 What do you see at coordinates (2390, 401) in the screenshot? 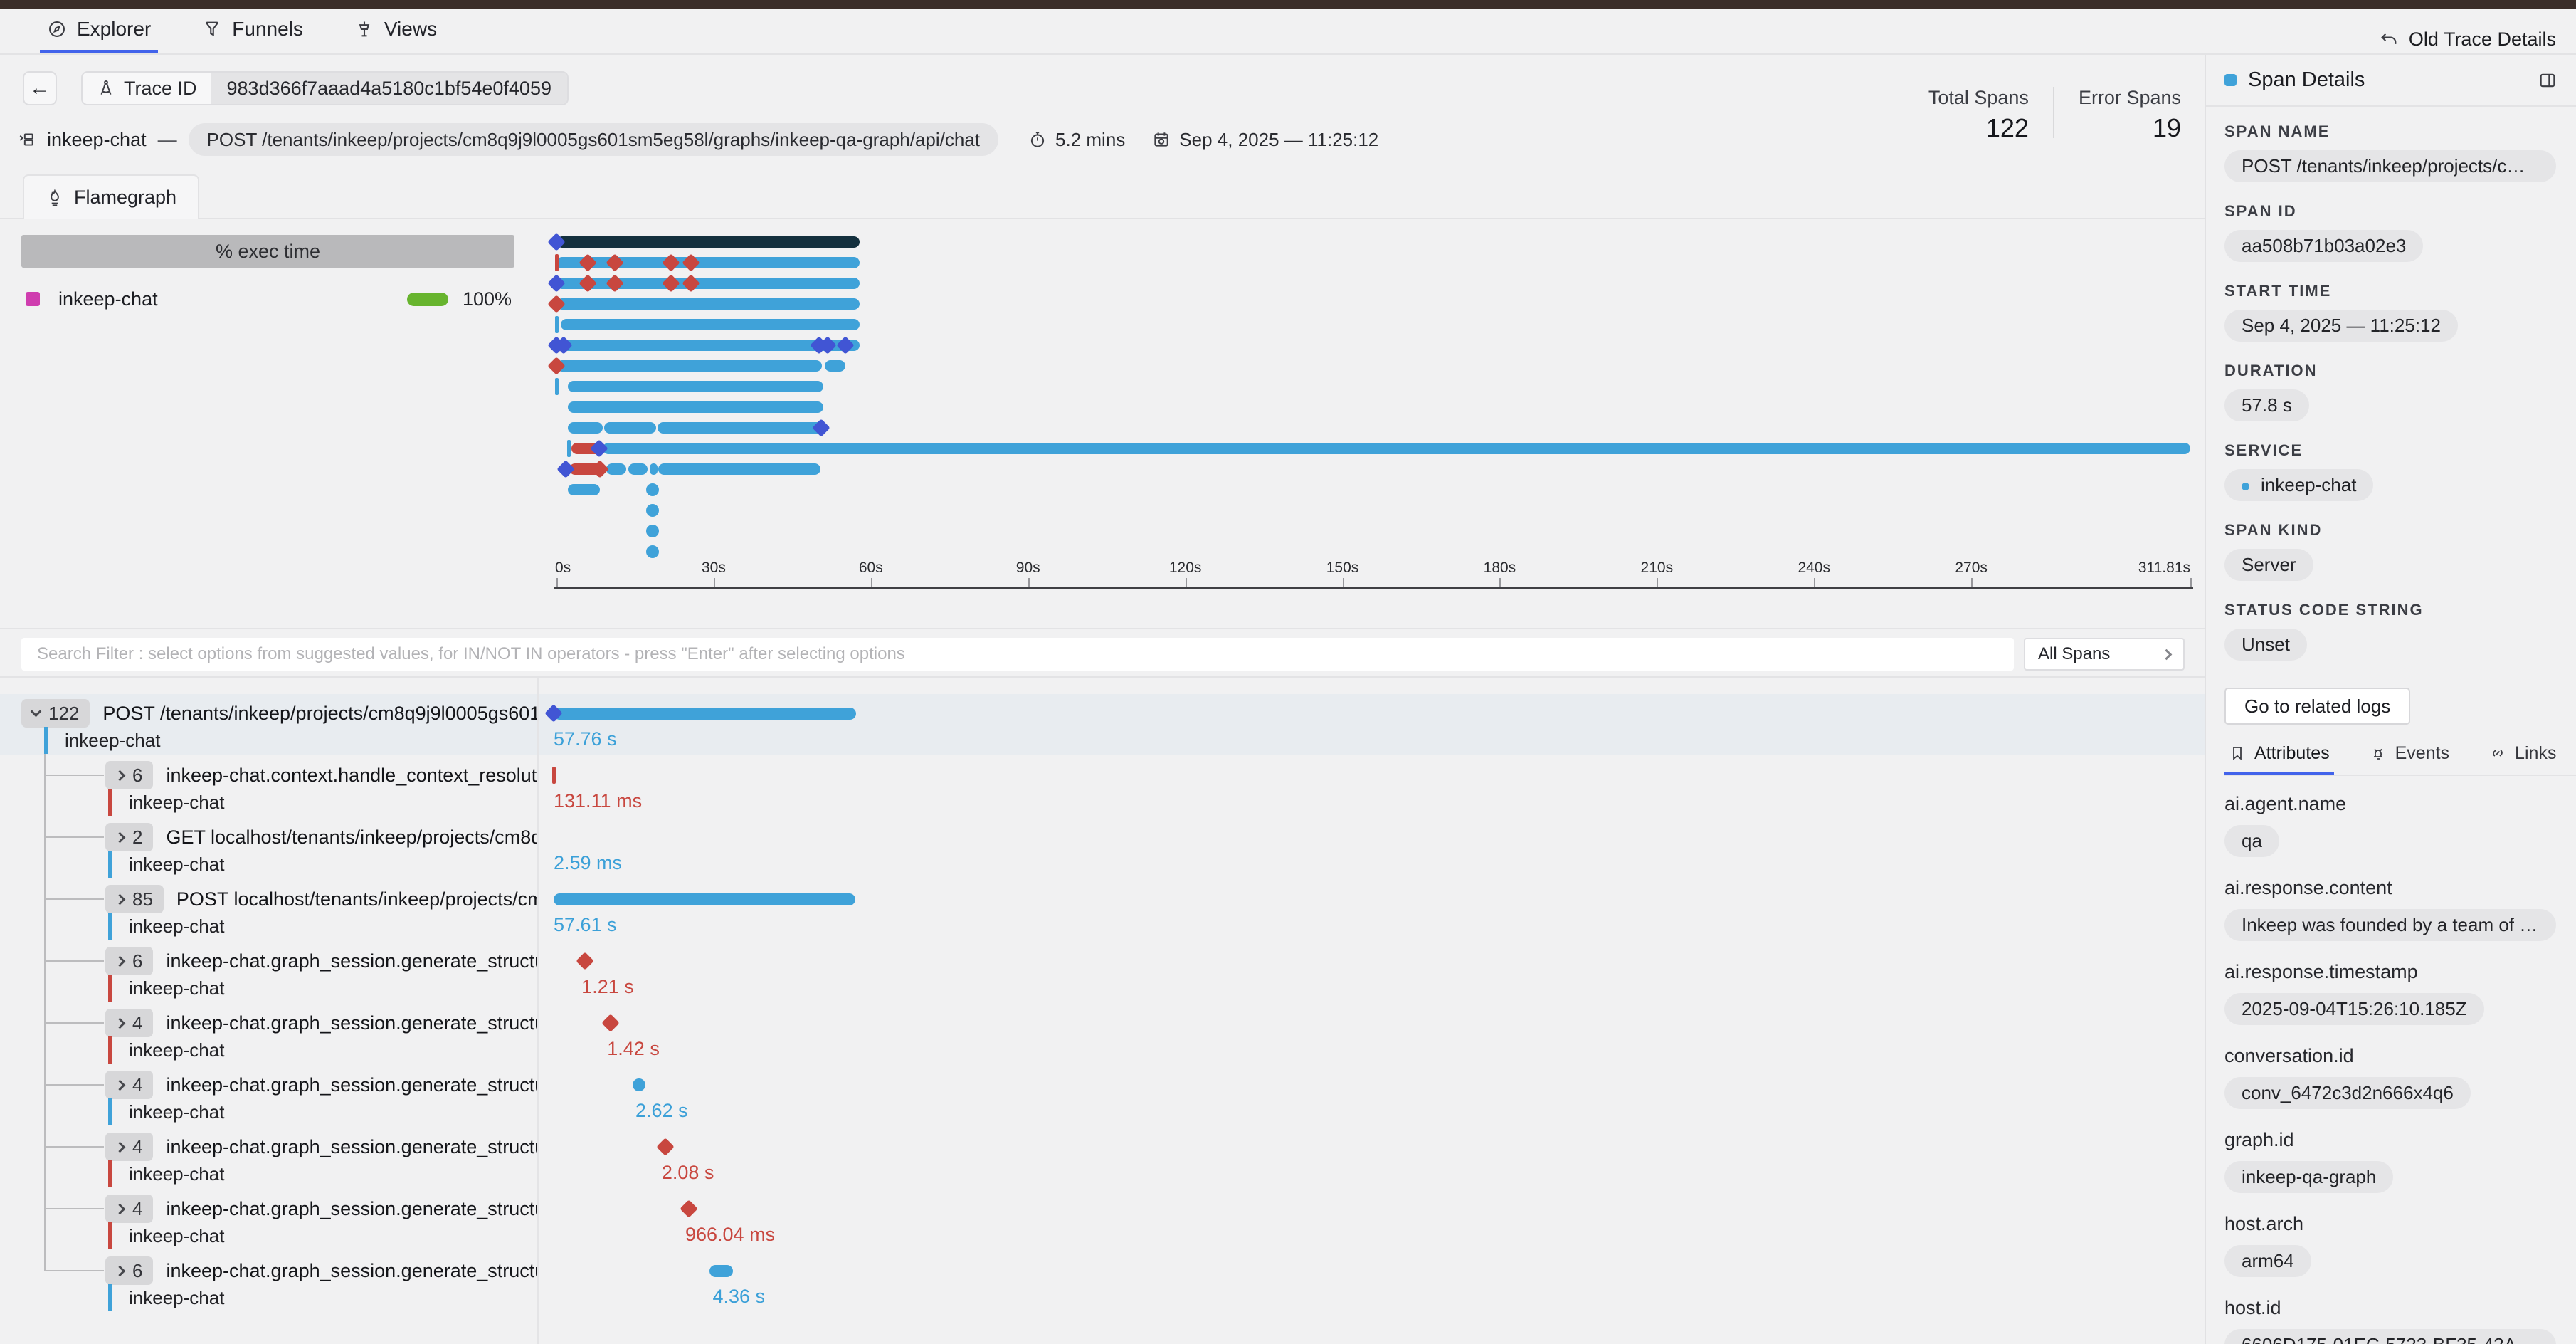
I see `field-duration: DURATION 57.8 s` at bounding box center [2390, 401].